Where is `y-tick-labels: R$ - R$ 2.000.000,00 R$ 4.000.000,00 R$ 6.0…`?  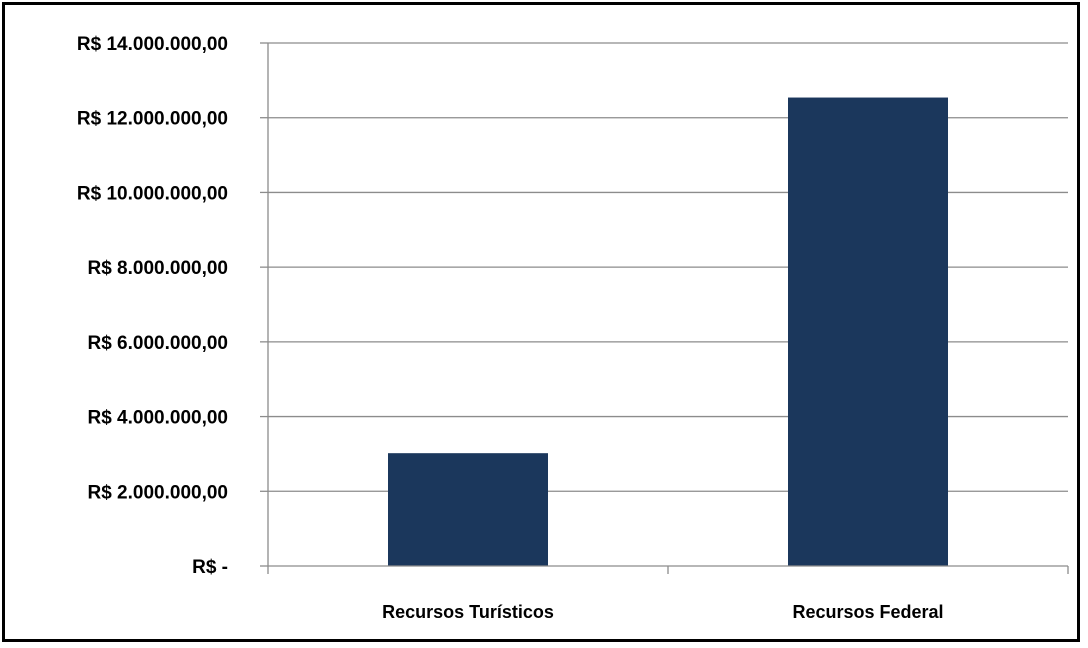 y-tick-labels: R$ - R$ 2.000.000,00 R$ 4.000.000,00 R$ 6.0… is located at coordinates (152, 306).